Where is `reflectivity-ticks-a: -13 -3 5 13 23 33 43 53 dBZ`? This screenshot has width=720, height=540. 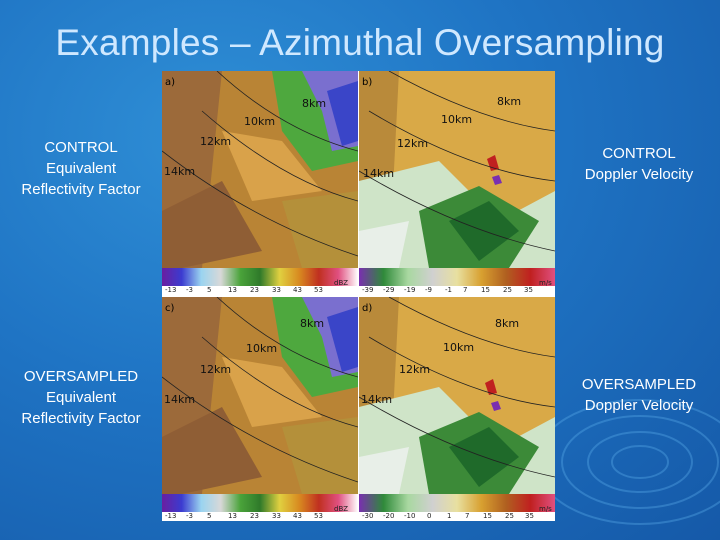
reflectivity-ticks-a: -13 -3 5 13 23 33 43 53 dBZ is located at coordinates (257, 286).